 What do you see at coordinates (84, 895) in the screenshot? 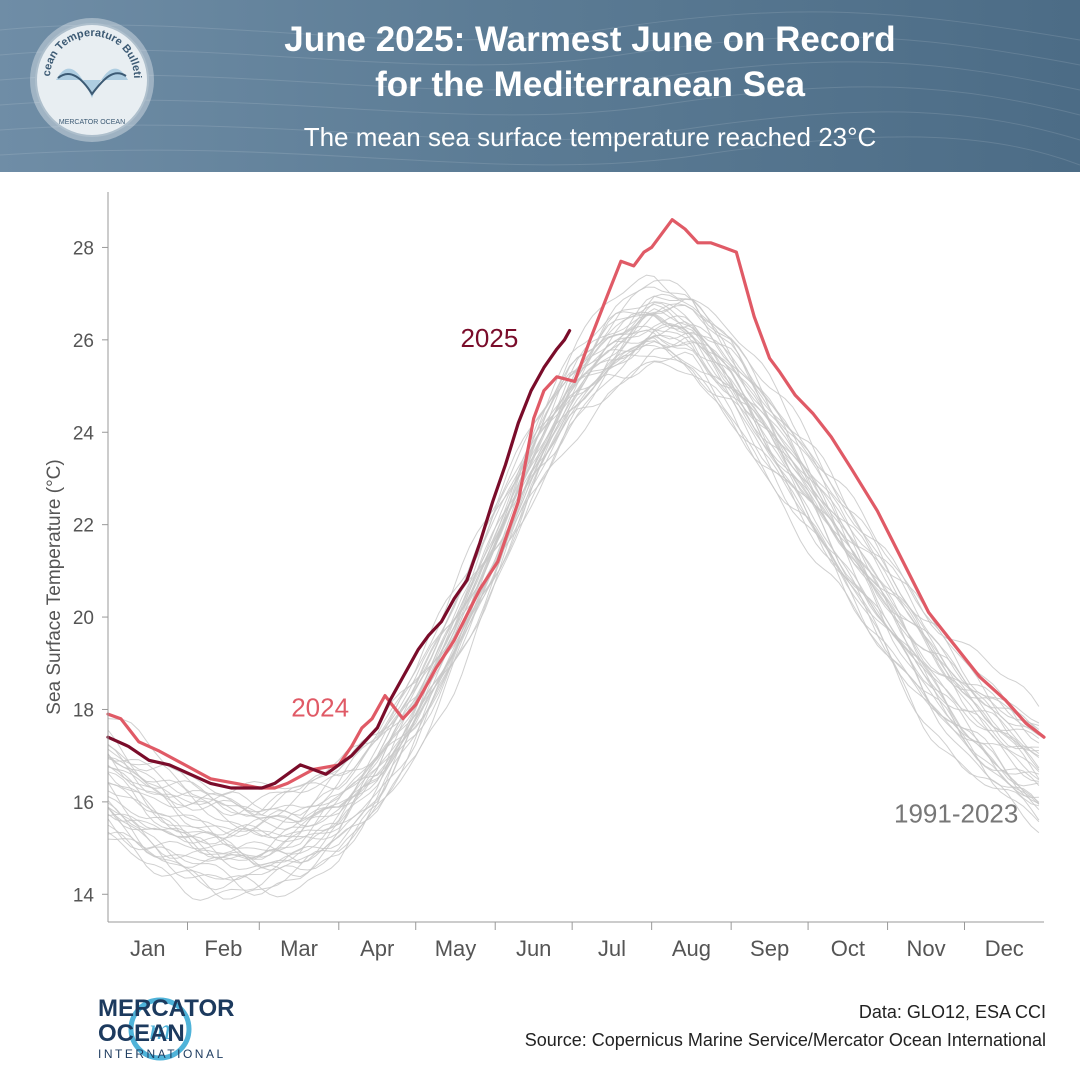
I see `y-tick-label: 14` at bounding box center [84, 895].